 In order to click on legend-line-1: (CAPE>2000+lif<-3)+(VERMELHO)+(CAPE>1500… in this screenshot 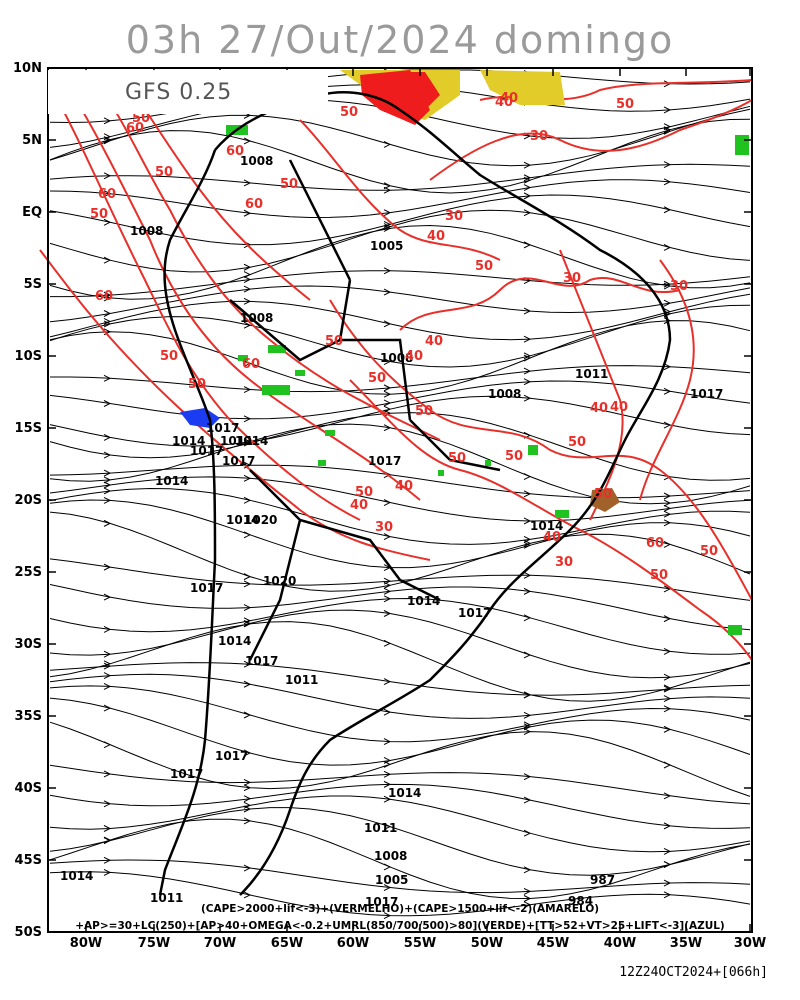, I will do `click(400, 909)`.